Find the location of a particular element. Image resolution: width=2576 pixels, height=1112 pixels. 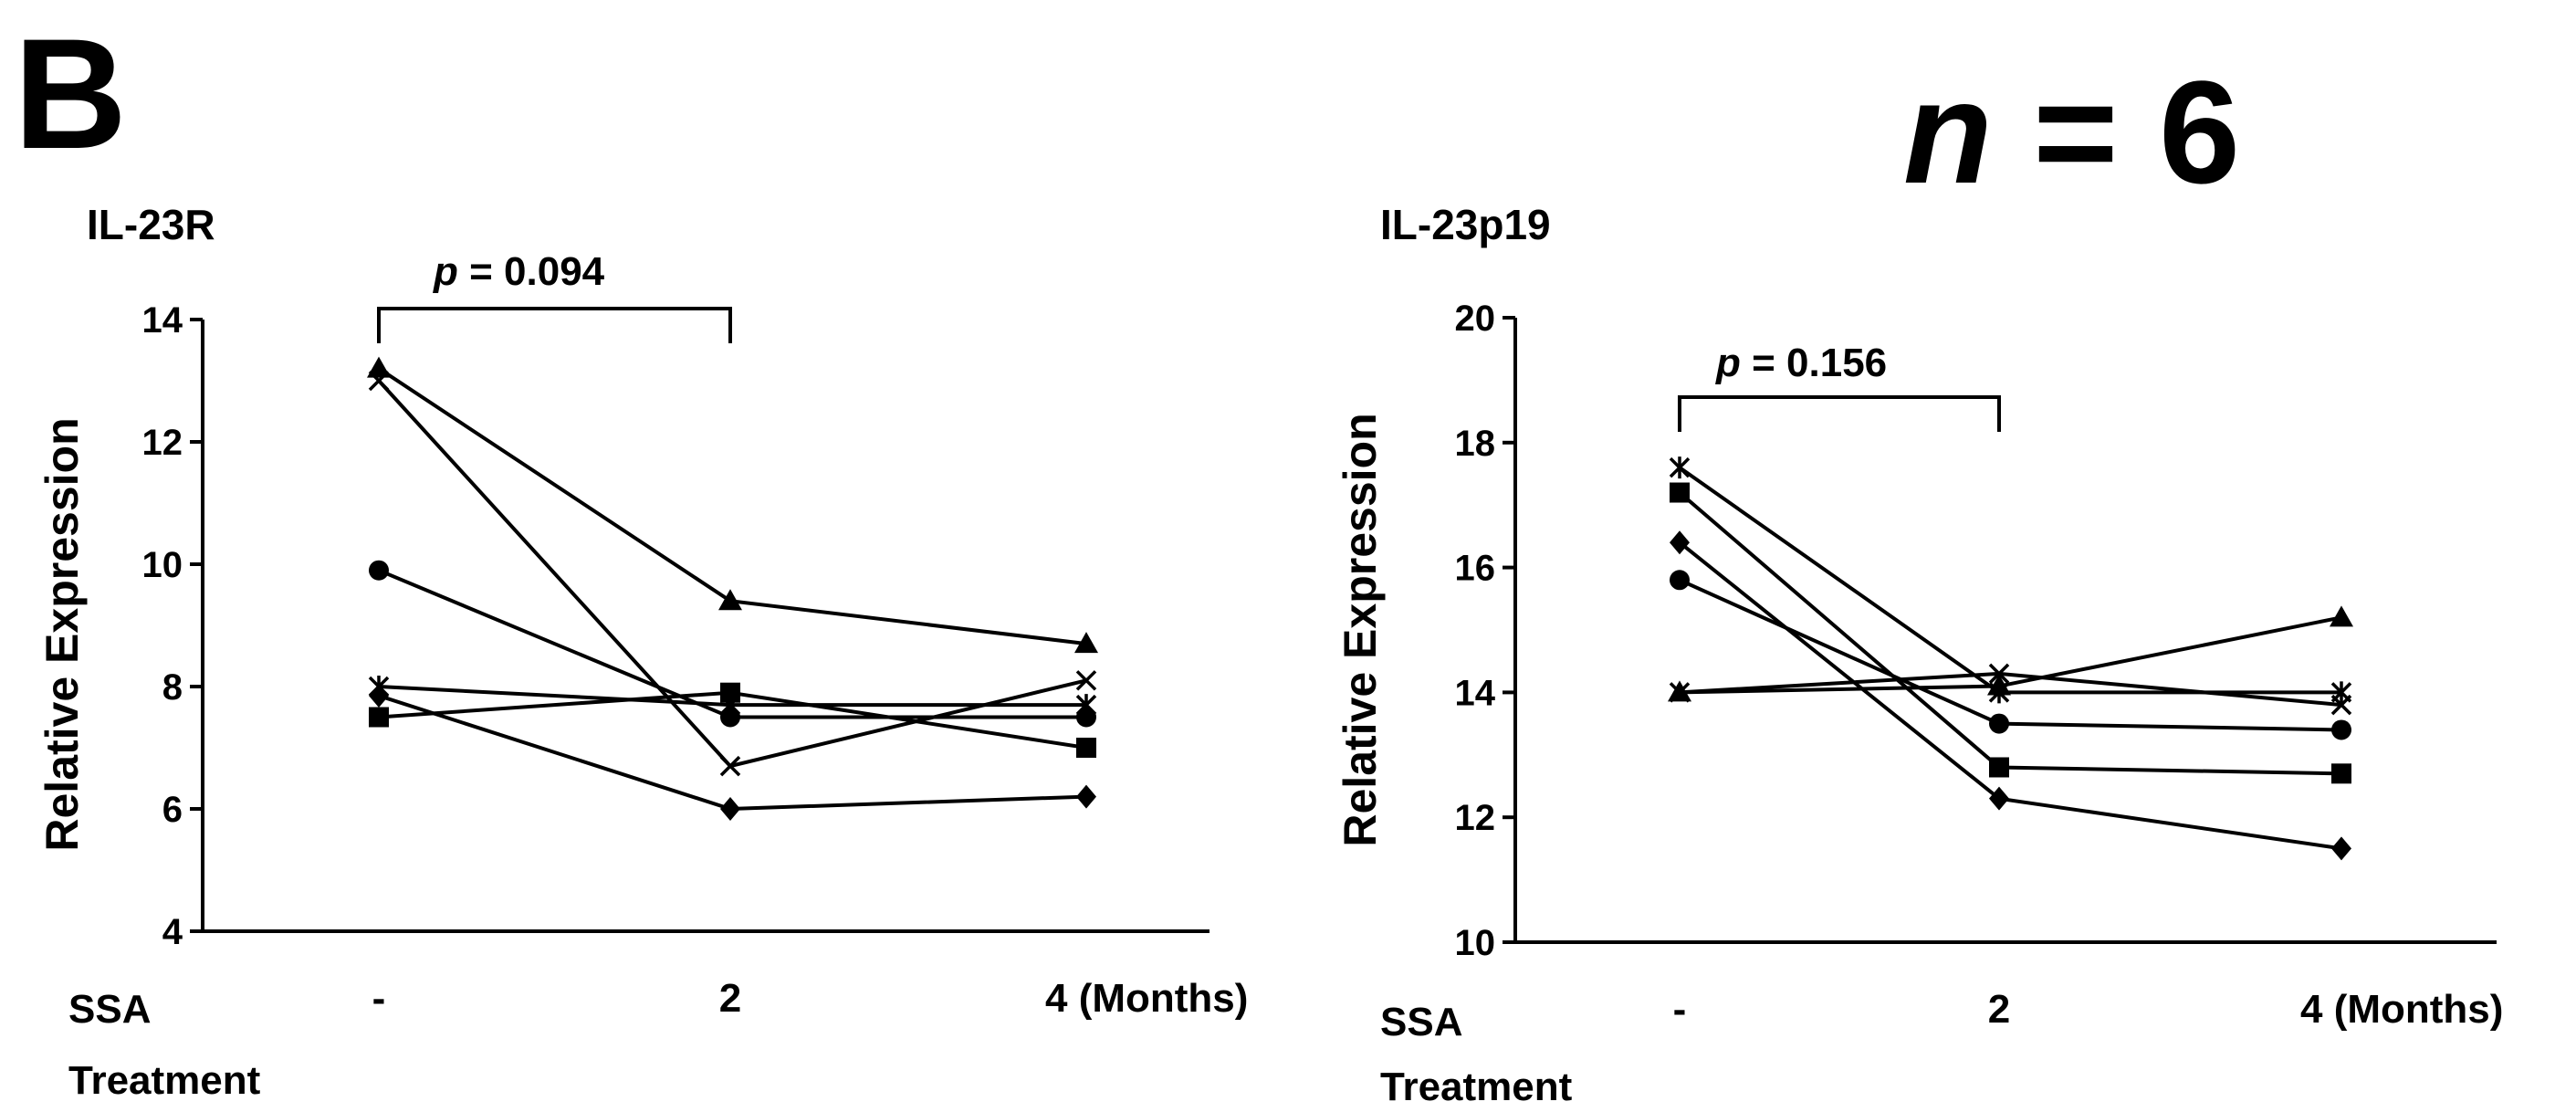

n-label: n = 6 is located at coordinates (2072, 132).